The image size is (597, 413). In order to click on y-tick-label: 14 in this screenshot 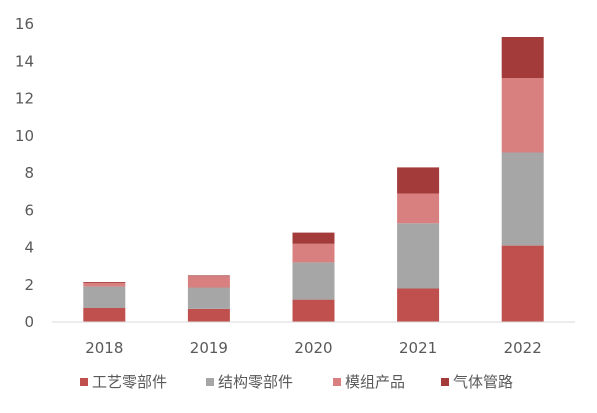, I will do `click(24, 61)`.